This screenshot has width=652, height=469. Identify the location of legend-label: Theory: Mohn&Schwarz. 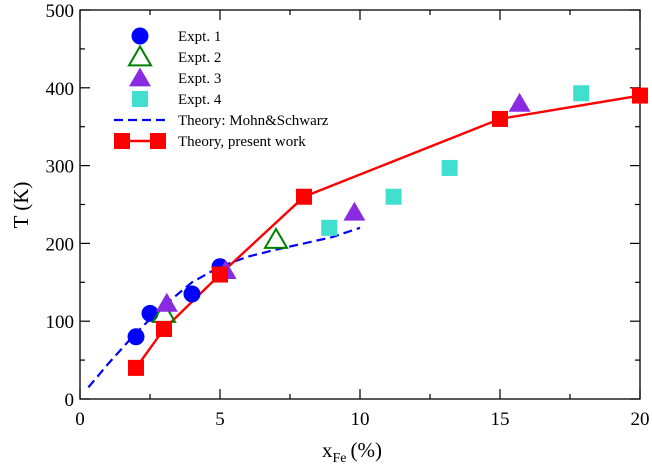
(253, 121).